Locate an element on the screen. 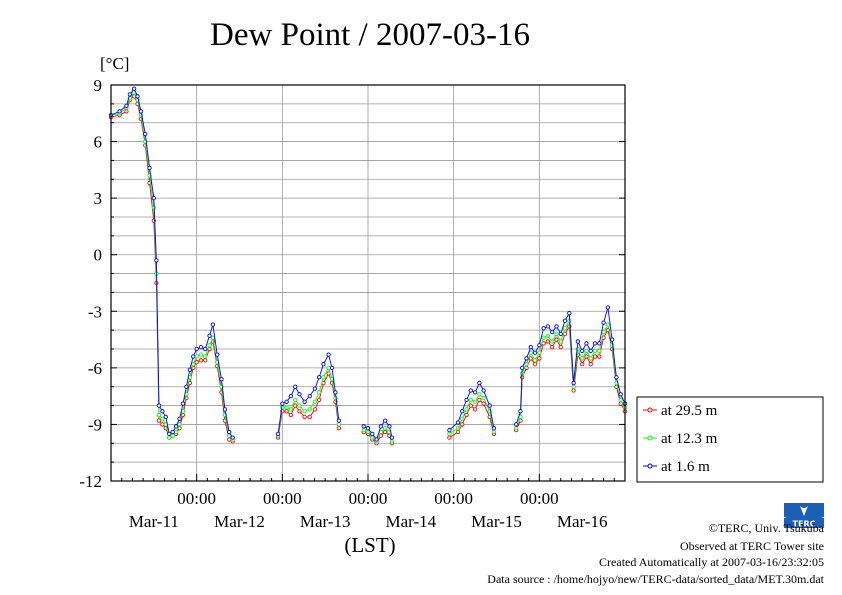 The image size is (842, 595). y-tick-label: 6 is located at coordinates (98, 142).